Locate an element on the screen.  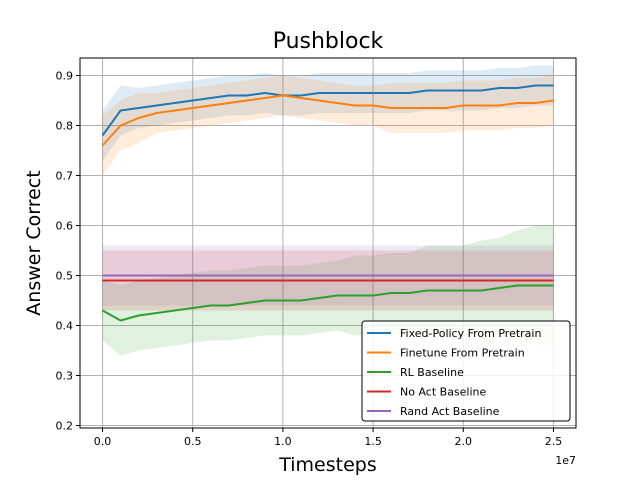
y-tick-label: 0.5 is located at coordinates (65, 276).